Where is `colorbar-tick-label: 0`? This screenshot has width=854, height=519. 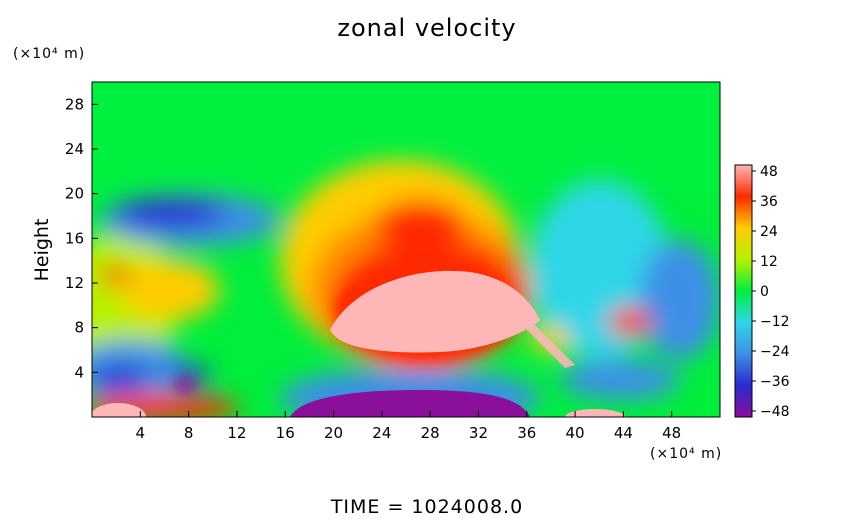 colorbar-tick-label: 0 is located at coordinates (764, 292).